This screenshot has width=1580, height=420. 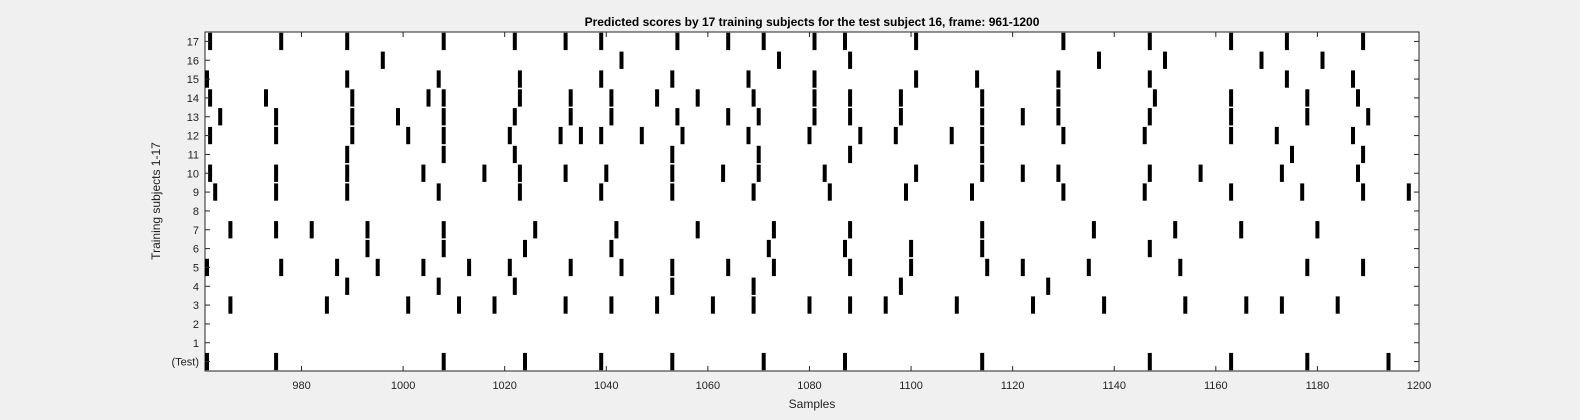 What do you see at coordinates (911, 386) in the screenshot?
I see `x-tick-label: 1100` at bounding box center [911, 386].